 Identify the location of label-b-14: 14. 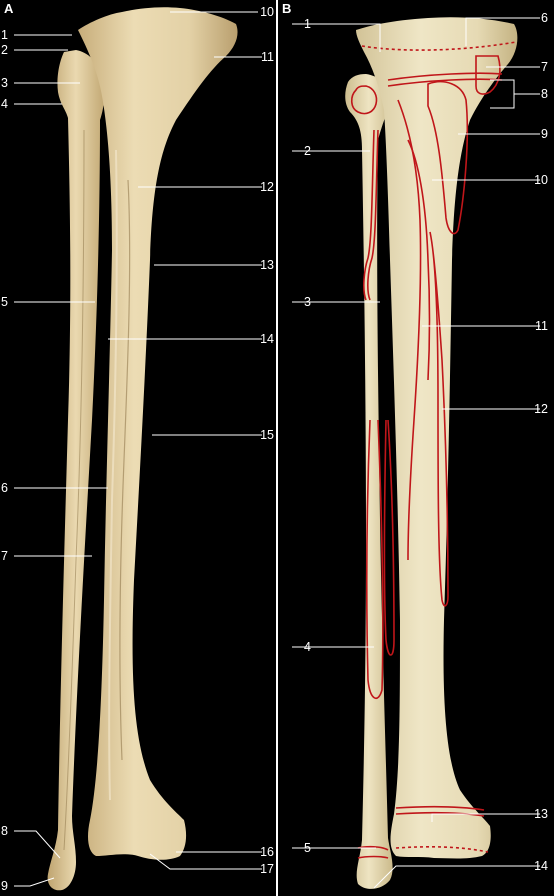
(541, 866).